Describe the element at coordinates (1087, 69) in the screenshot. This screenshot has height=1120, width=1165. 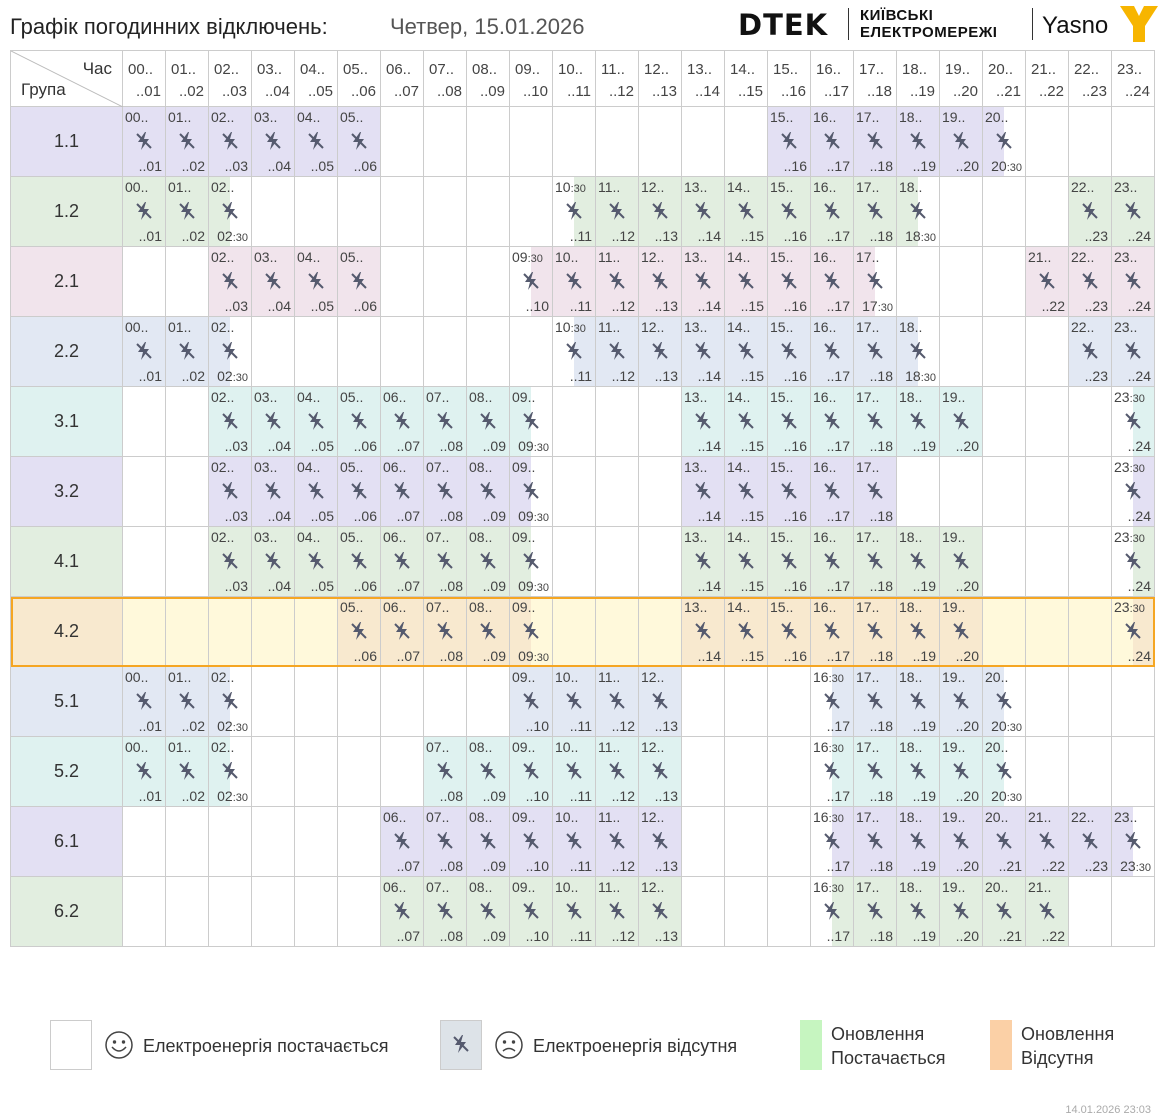
I see `hour-start: 22..` at that location.